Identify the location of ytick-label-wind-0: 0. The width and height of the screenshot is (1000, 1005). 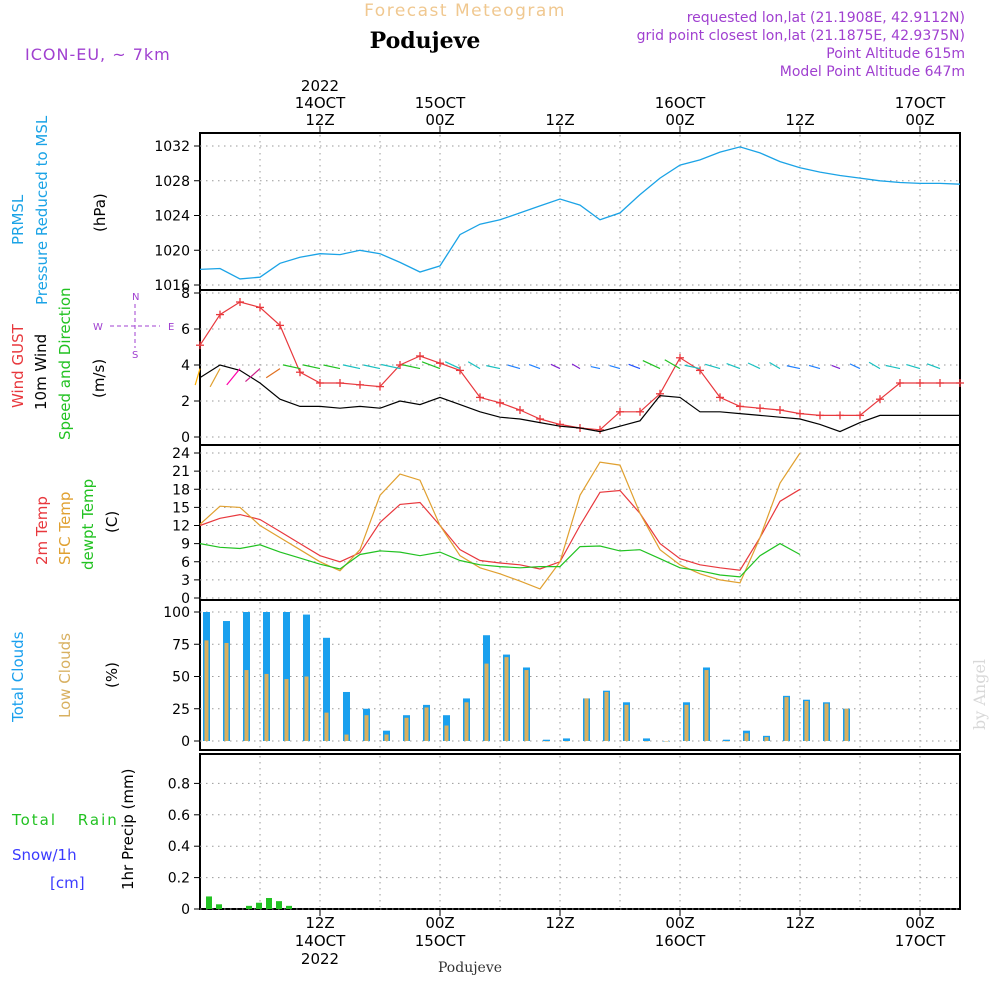
(185, 438).